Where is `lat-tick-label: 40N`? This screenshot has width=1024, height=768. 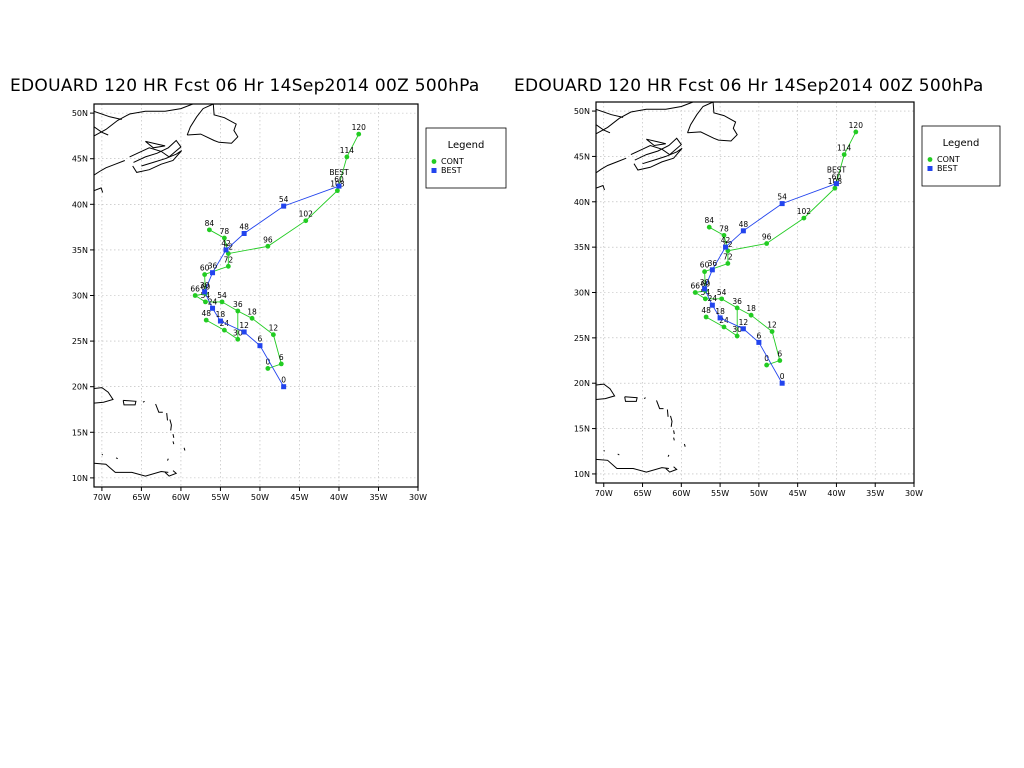 lat-tick-label: 40N is located at coordinates (582, 202).